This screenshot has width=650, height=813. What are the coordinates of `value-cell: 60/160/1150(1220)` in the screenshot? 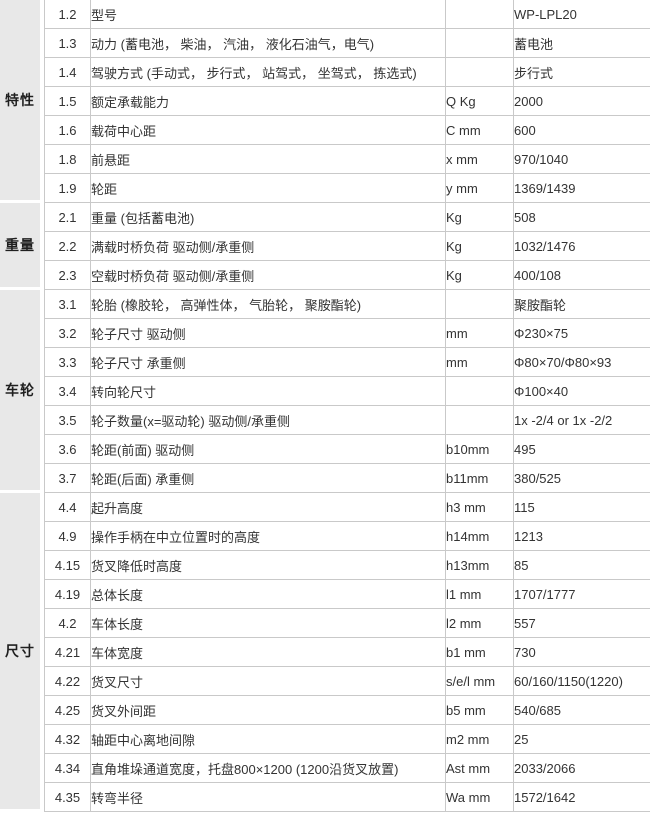 It's located at (581, 681).